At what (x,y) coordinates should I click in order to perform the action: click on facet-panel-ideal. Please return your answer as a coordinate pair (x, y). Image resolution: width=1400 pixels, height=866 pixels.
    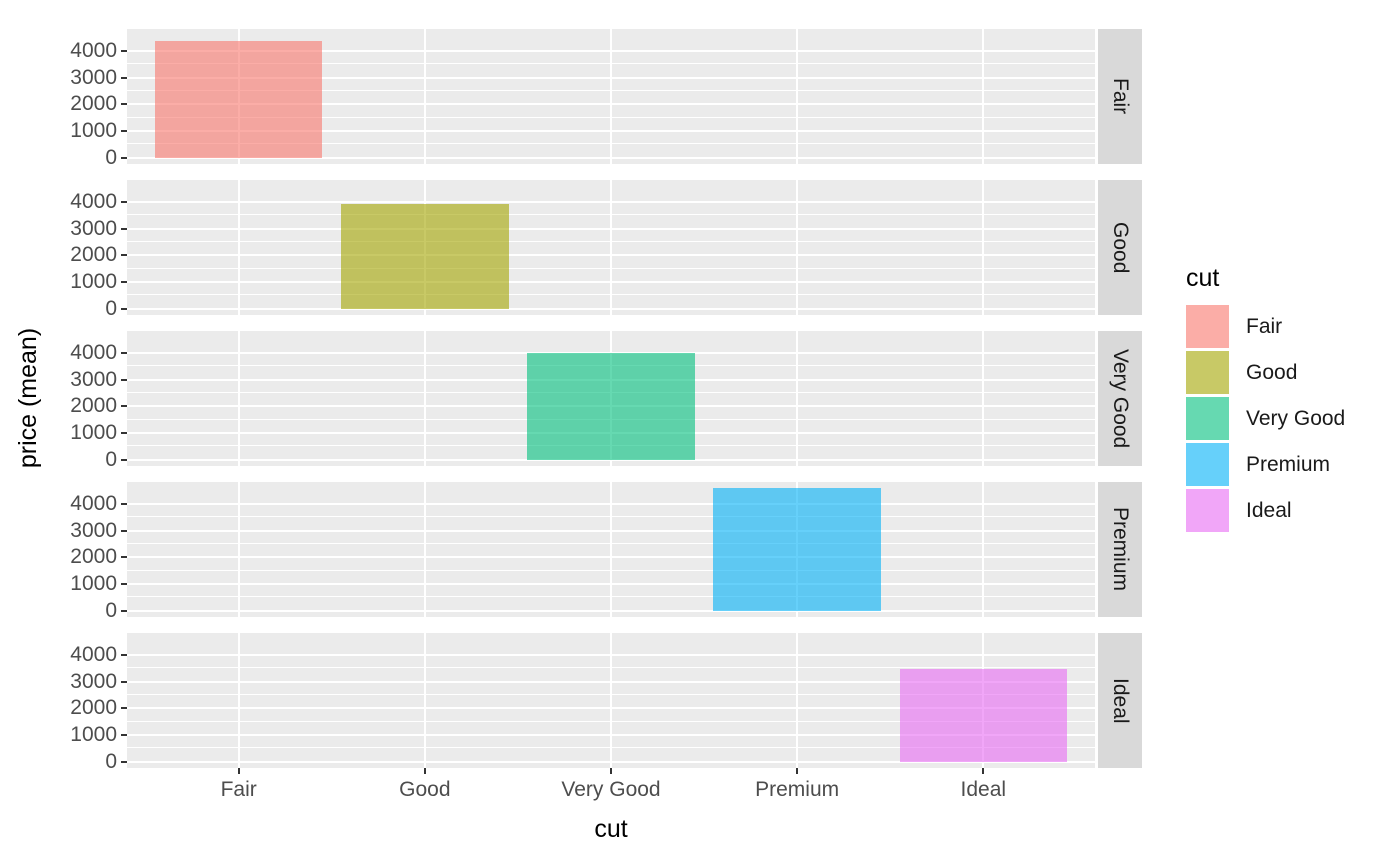
    Looking at the image, I should click on (611, 700).